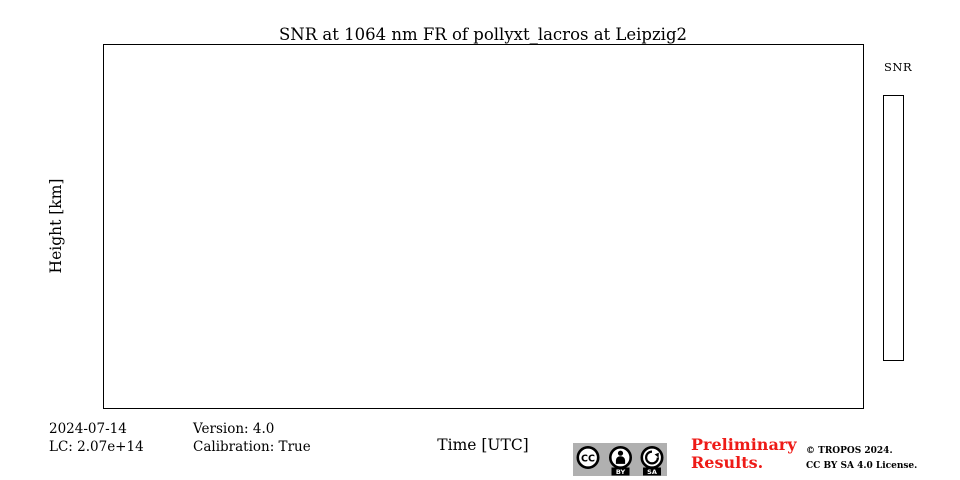 The image size is (960, 480). What do you see at coordinates (234, 429) in the screenshot?
I see `footer-version: Version: 4.0` at bounding box center [234, 429].